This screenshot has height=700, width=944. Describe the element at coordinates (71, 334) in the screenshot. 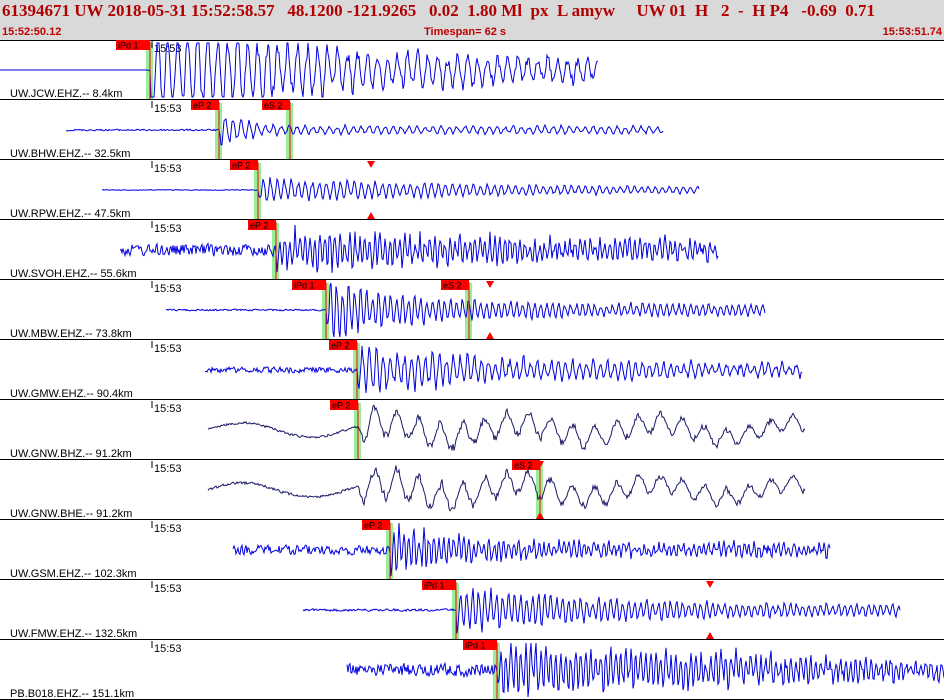

I see `channel-label: UW.MBW.EHZ.-- 73.8km` at that location.